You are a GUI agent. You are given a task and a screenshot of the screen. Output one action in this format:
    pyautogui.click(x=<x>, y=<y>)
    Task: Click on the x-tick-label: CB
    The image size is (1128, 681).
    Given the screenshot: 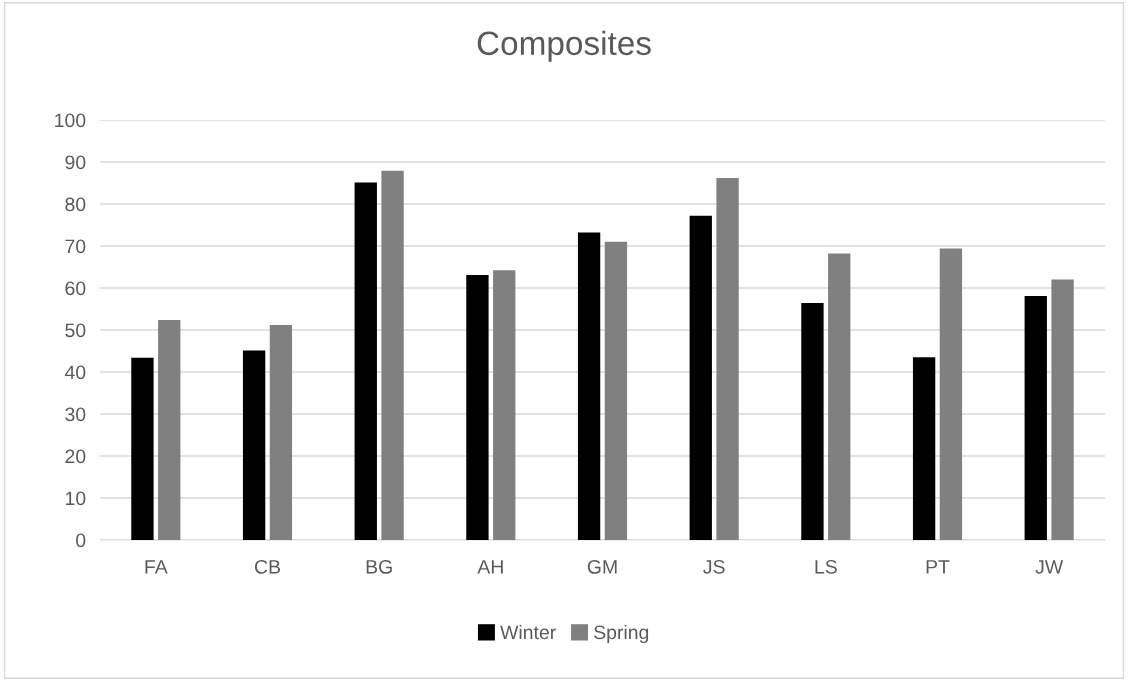 What is the action you would take?
    pyautogui.click(x=267, y=566)
    